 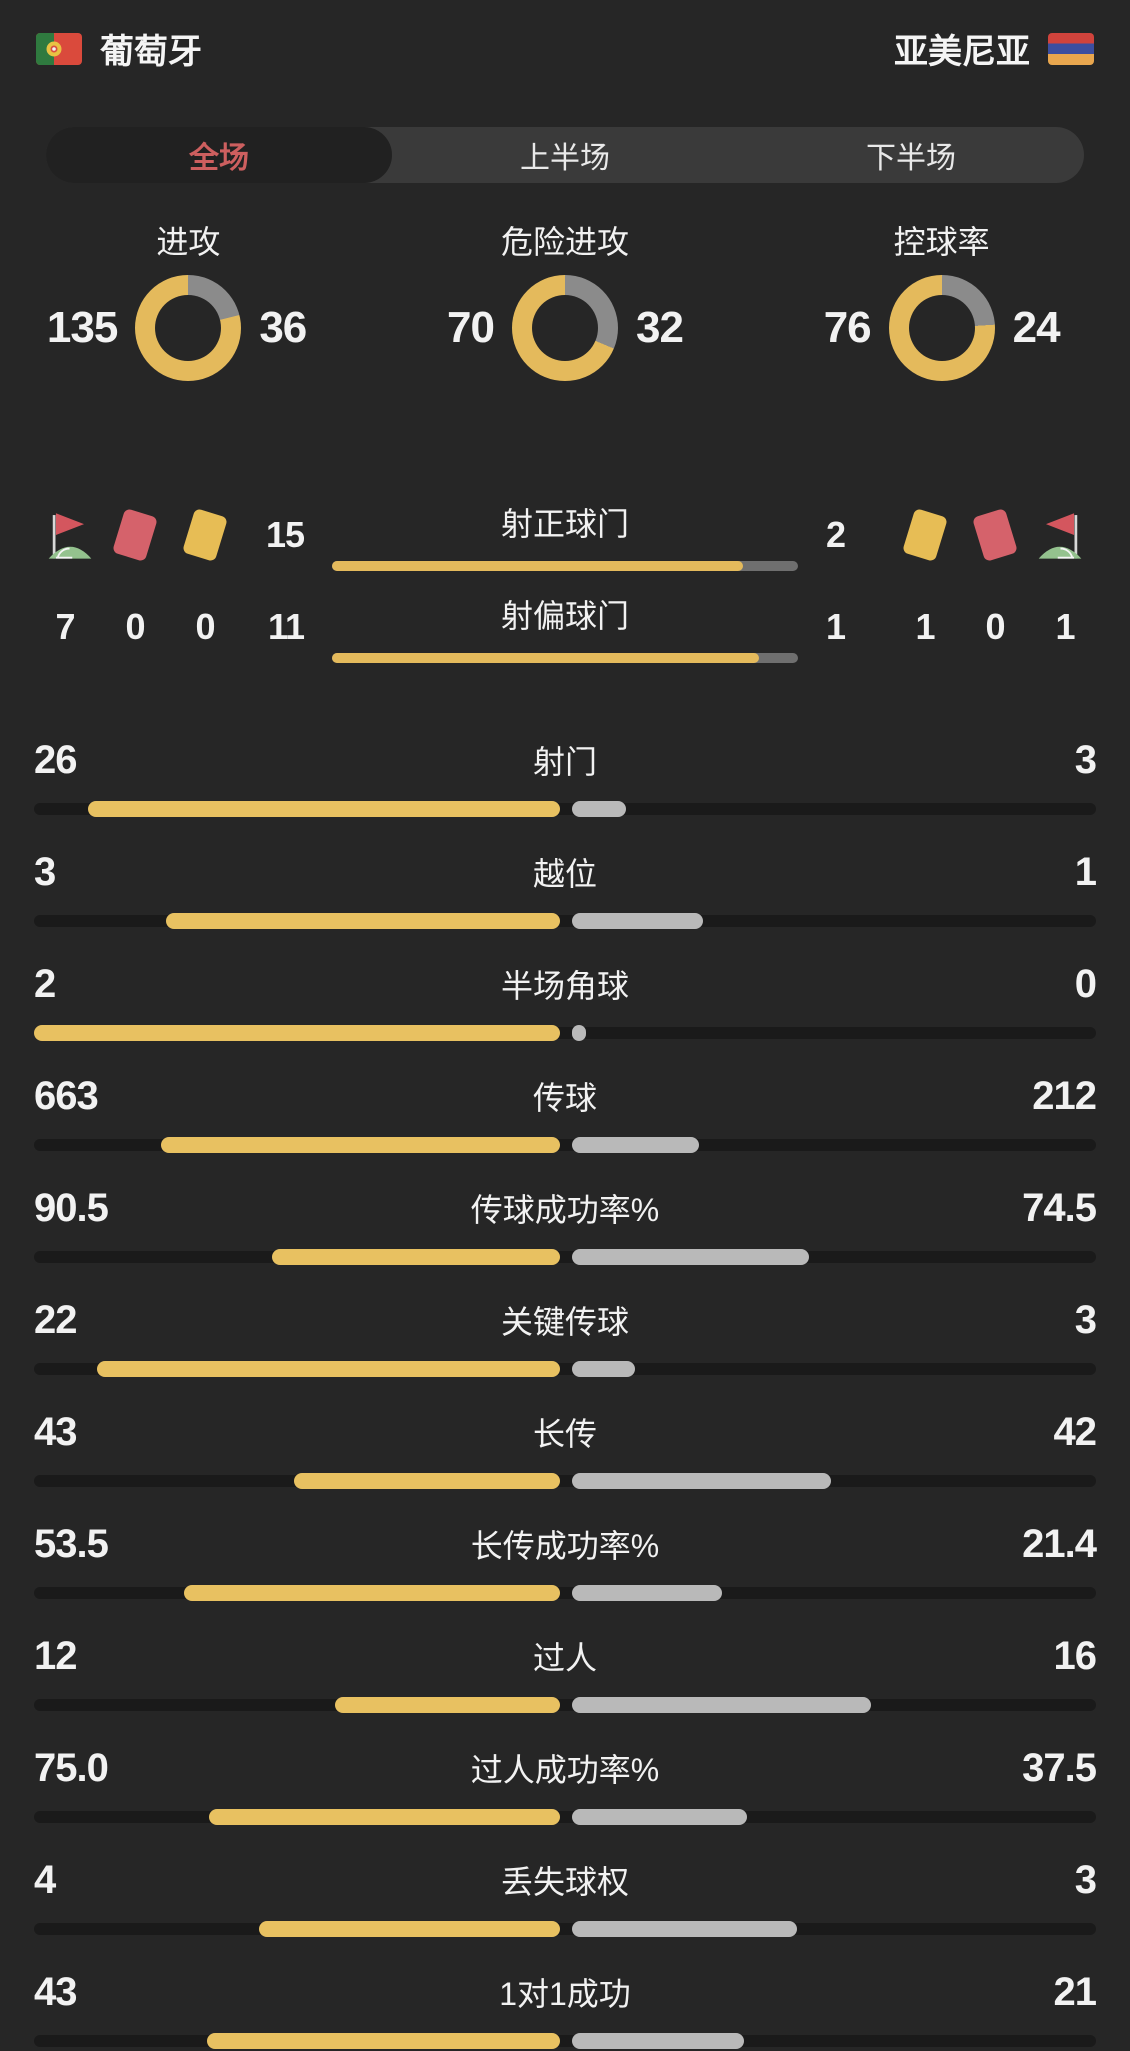 I want to click on stat-away-value: 74.5, so click(x=1059, y=1208).